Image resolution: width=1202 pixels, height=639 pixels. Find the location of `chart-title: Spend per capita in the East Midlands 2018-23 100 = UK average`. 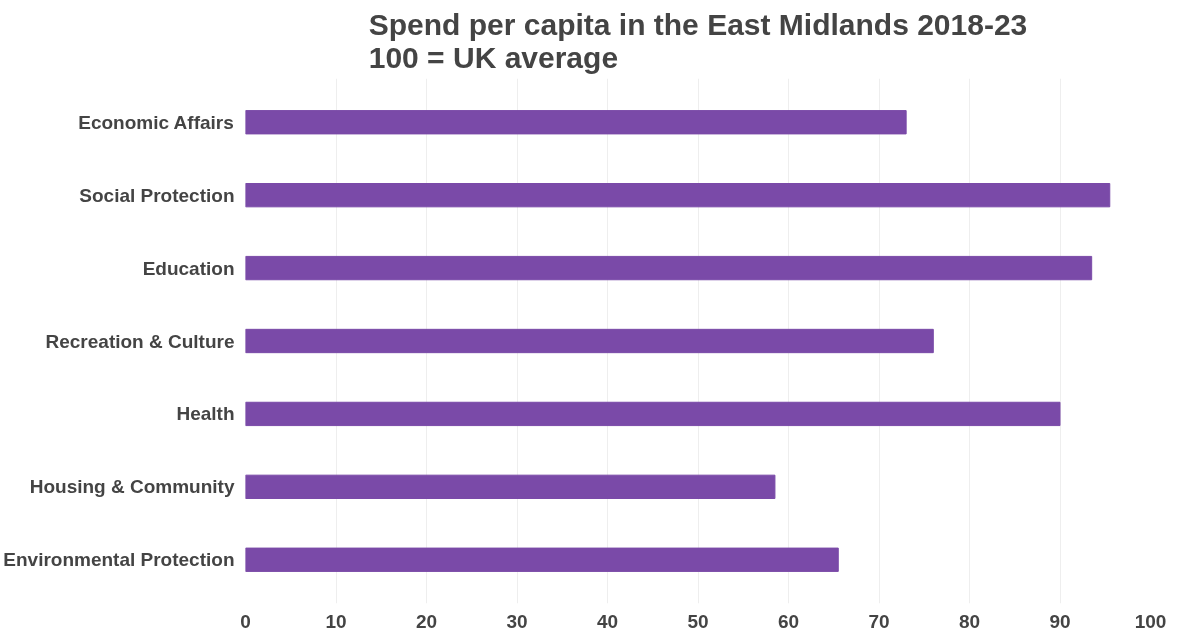

chart-title: Spend per capita in the East Midlands 2018-23 100 = UK average is located at coordinates (698, 40).